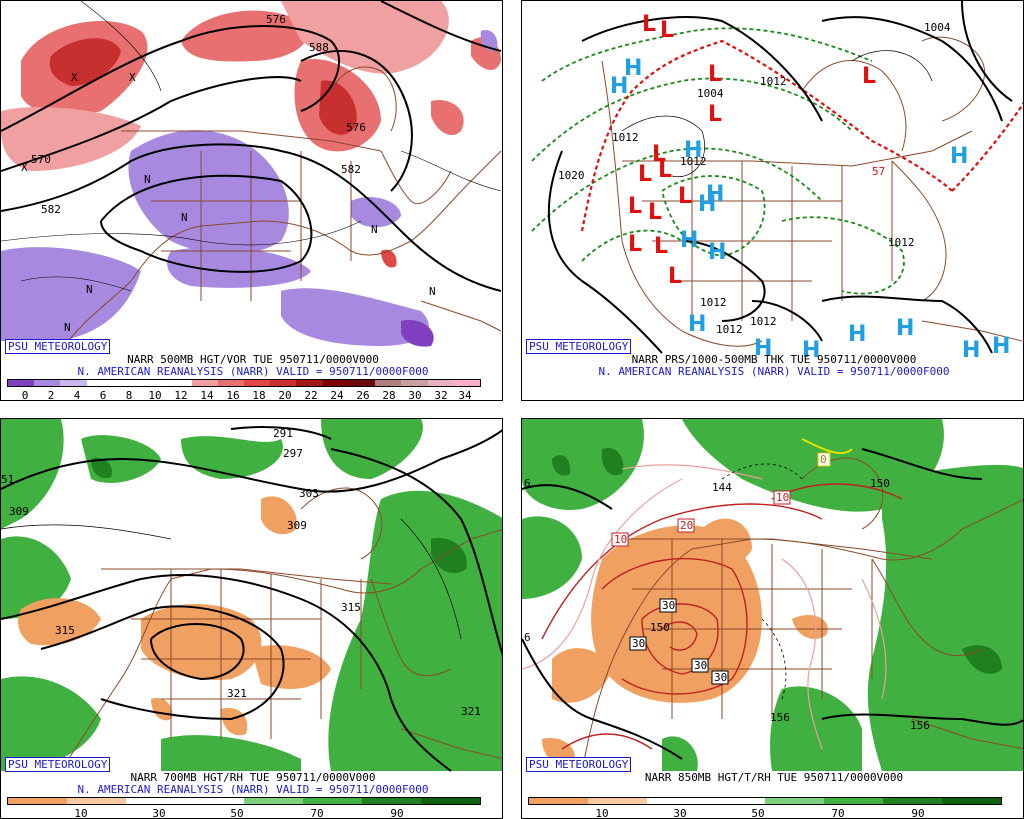  I want to click on temperature-label: 20, so click(686, 525).